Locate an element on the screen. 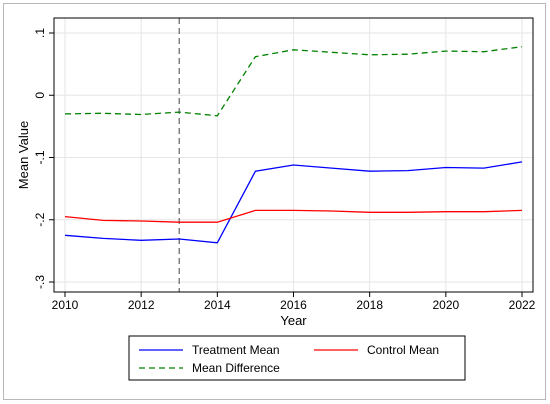 This screenshot has width=550, height=404. legend-label-2: Mean Difference is located at coordinates (236, 368).